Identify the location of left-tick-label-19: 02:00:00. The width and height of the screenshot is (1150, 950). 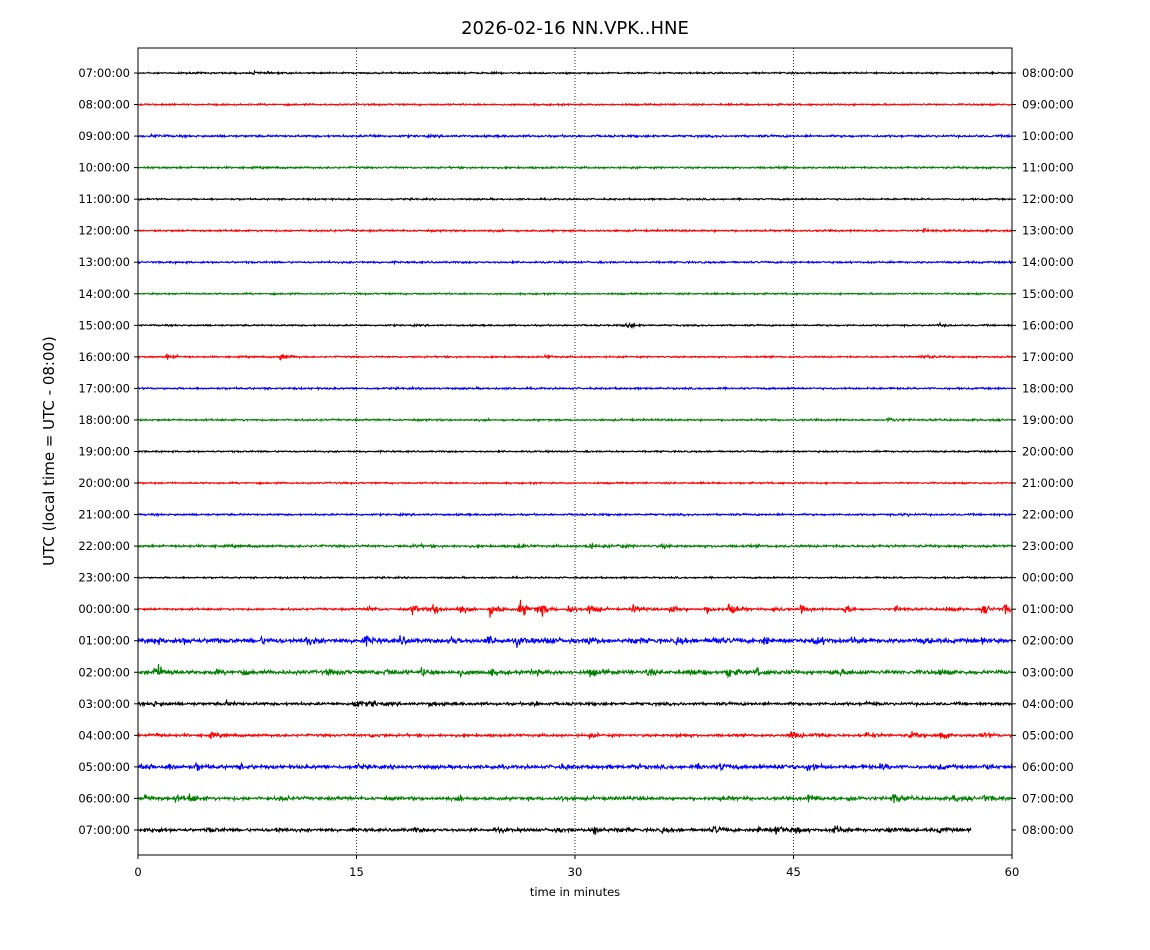
(104, 672).